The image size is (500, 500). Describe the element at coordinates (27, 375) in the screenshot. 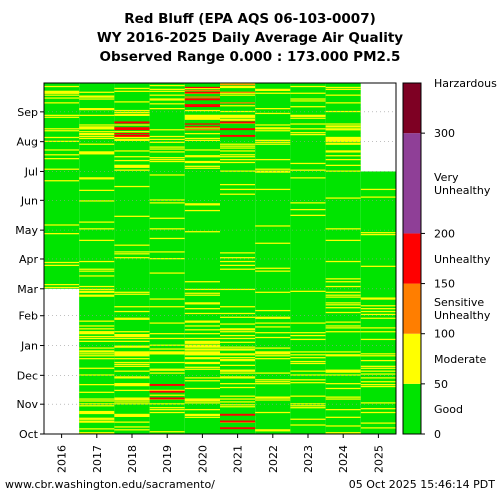

I see `y-tick-label-dec: Dec` at that location.